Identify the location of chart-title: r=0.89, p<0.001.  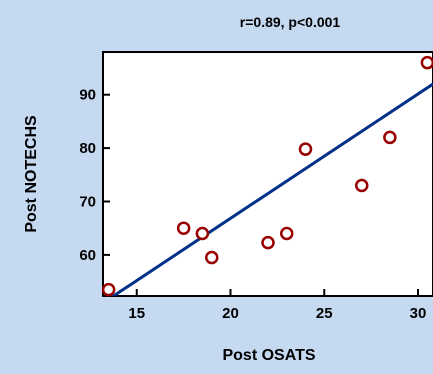
(290, 22).